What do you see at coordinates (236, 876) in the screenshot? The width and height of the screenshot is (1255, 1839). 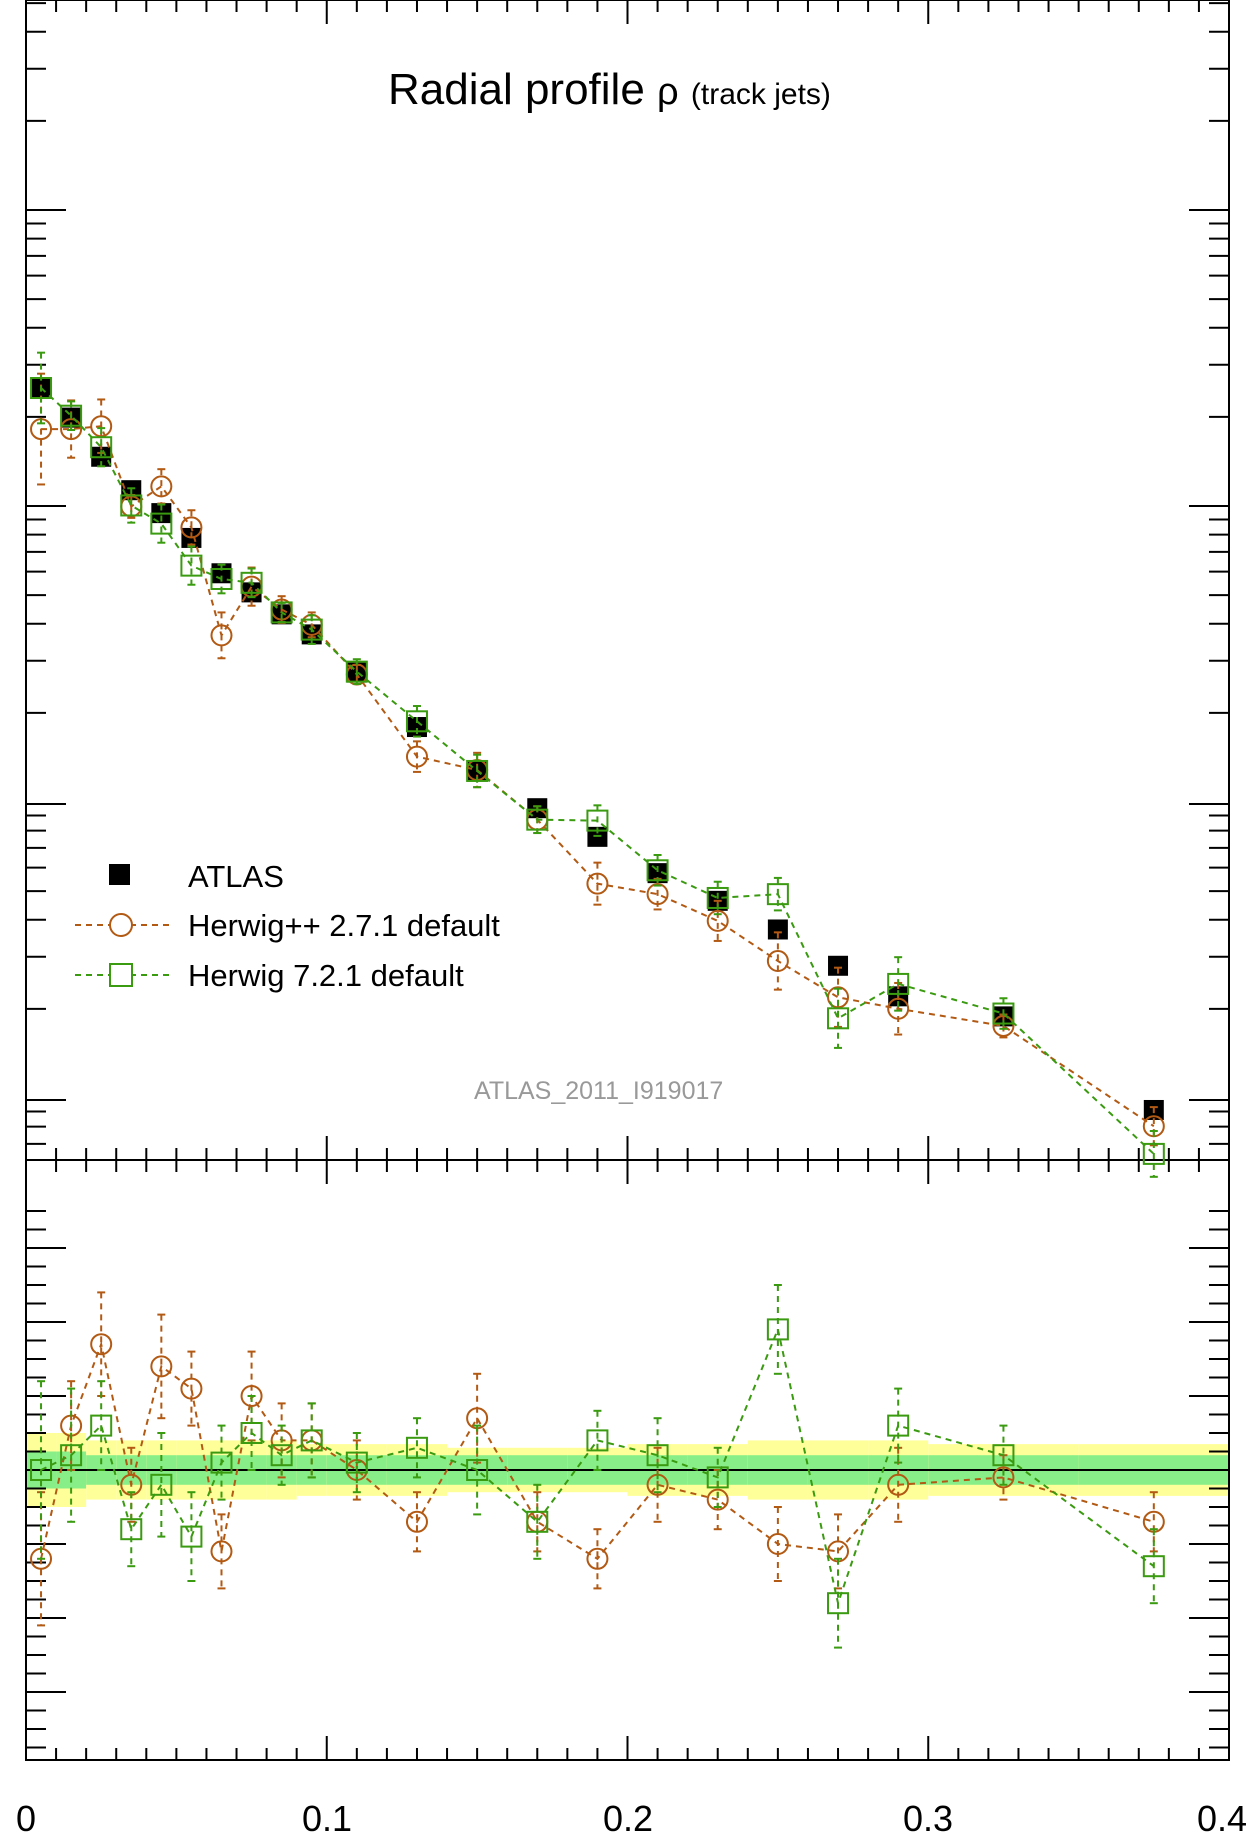 I see `legend-label-atlas: ATLAS` at bounding box center [236, 876].